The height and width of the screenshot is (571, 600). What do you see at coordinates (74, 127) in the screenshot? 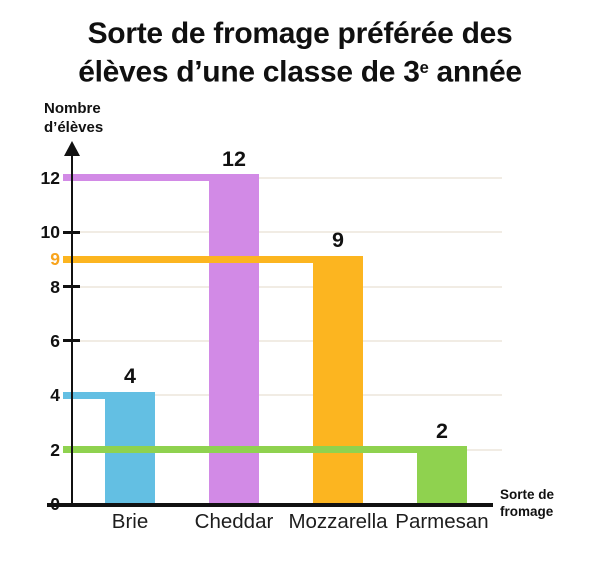
I see `y-axis-title-line2: d’élèves` at bounding box center [74, 127].